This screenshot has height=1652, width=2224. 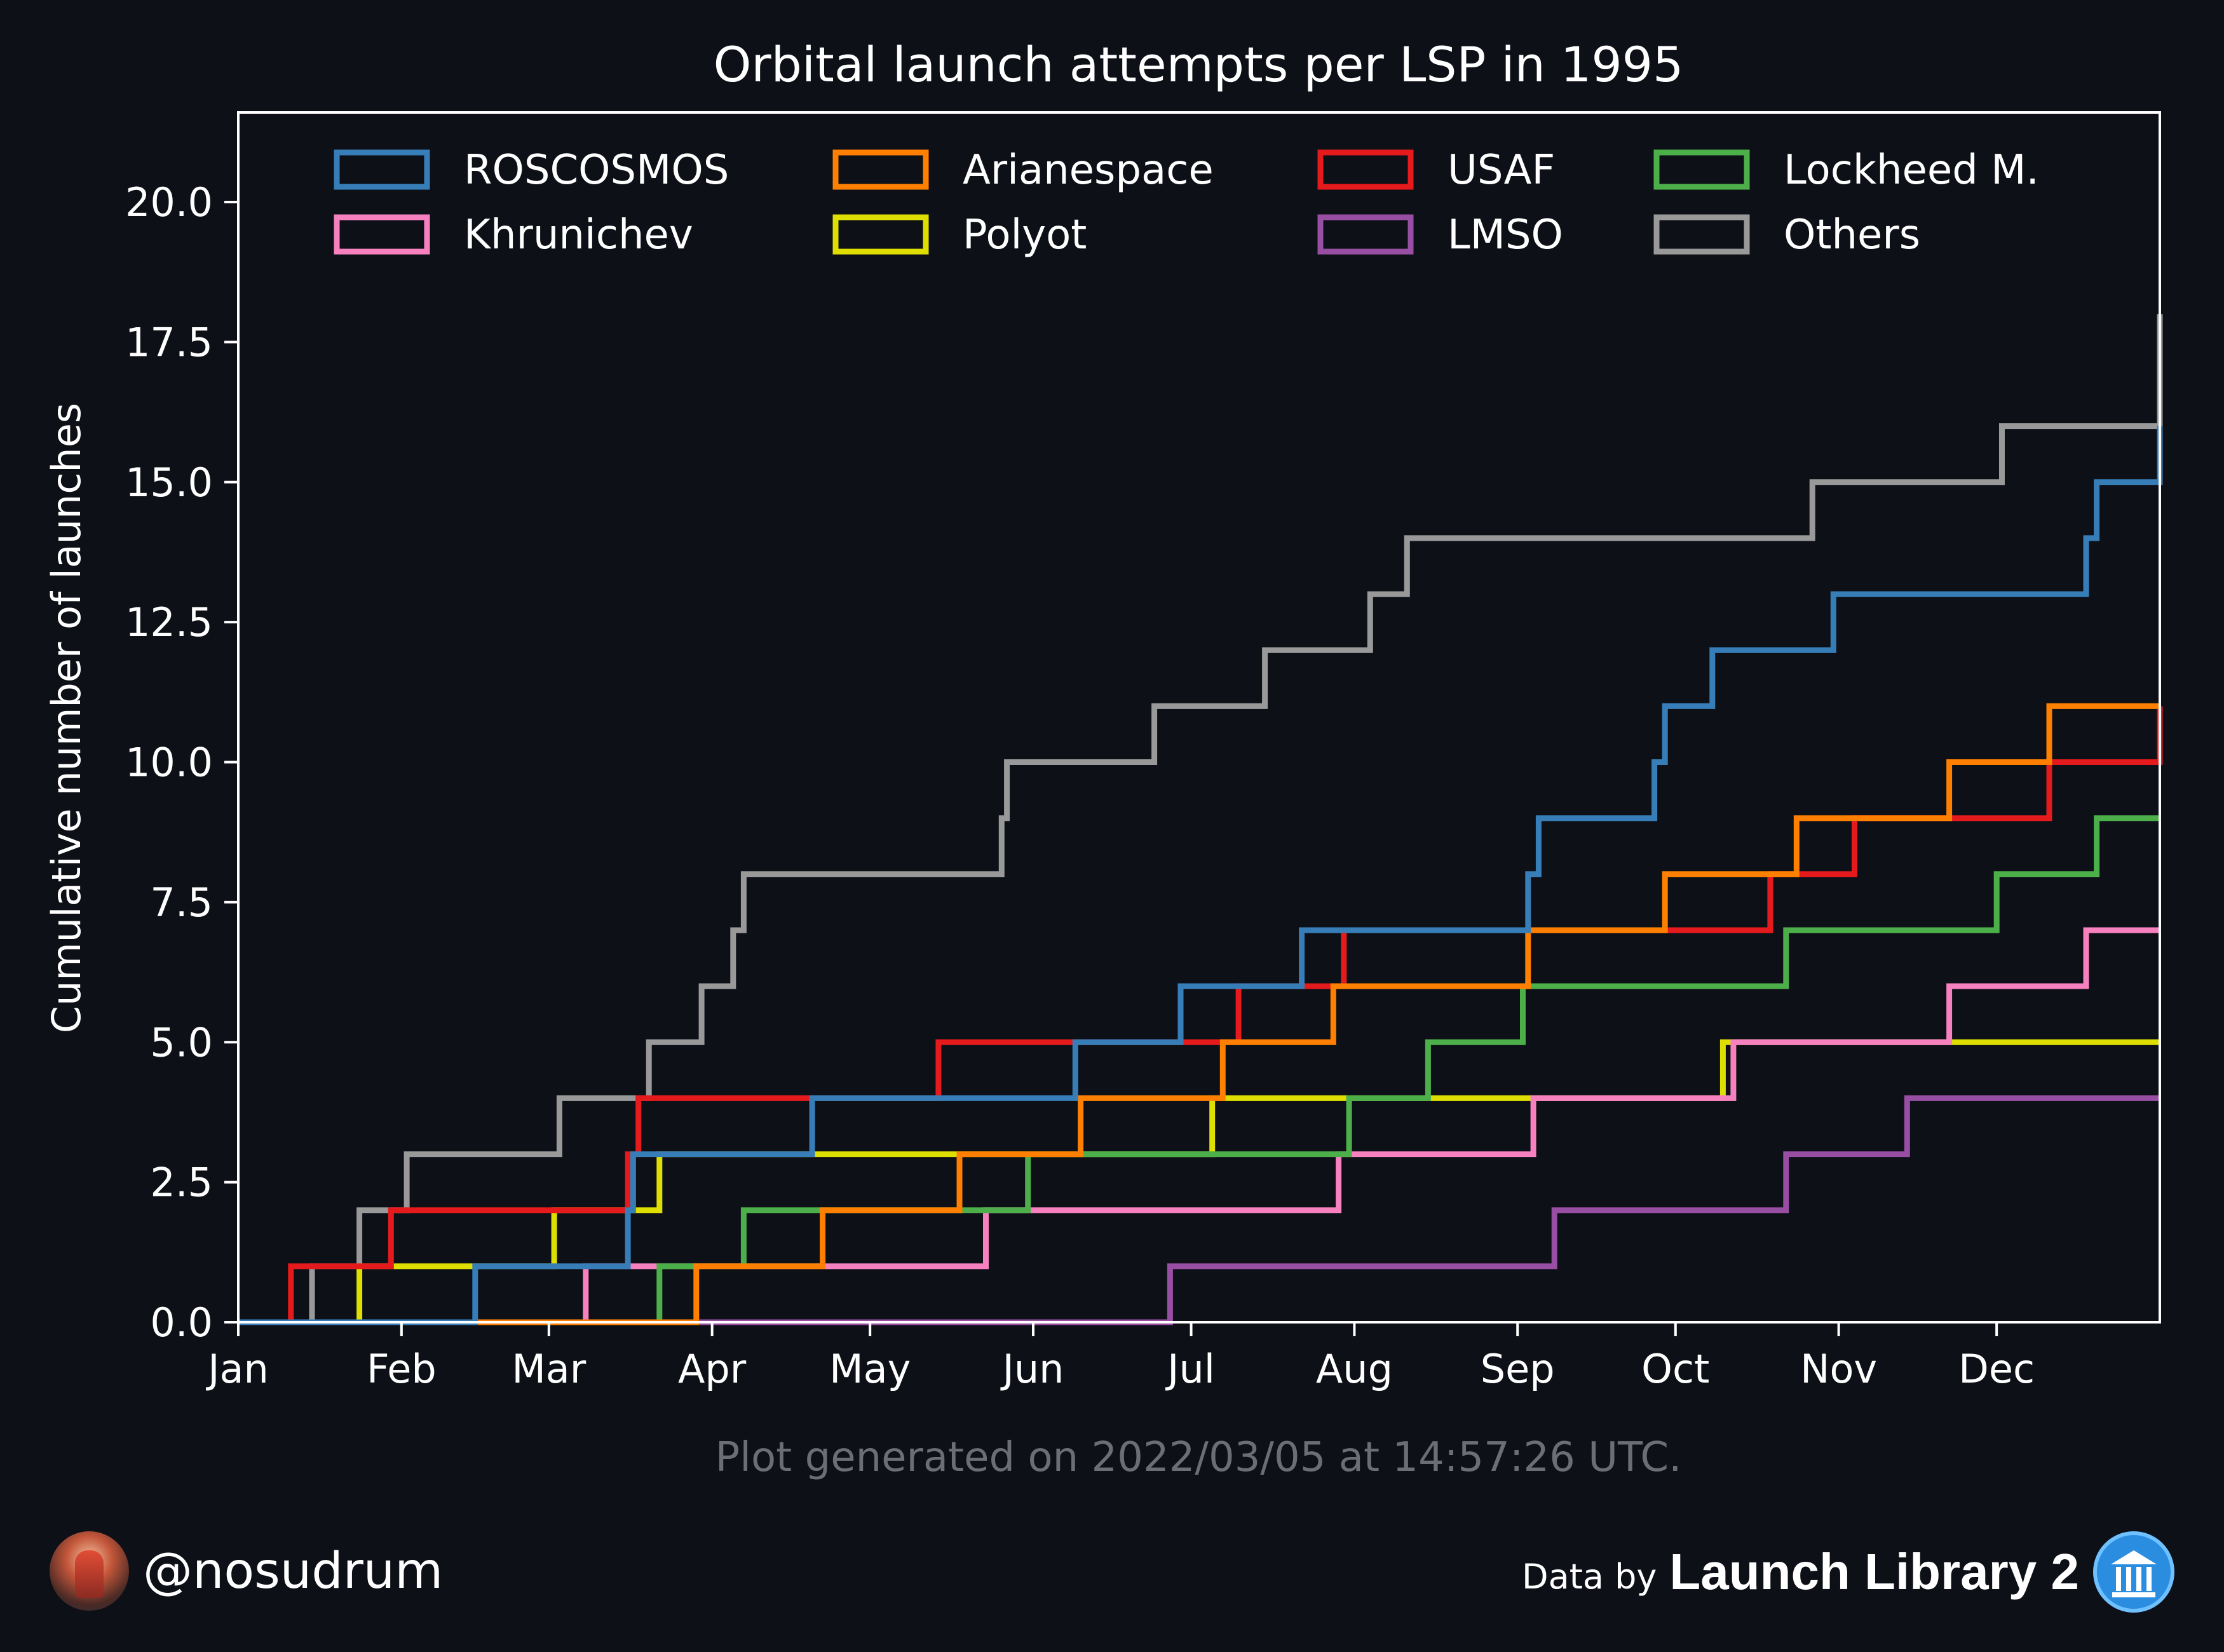 What do you see at coordinates (169, 482) in the screenshot?
I see `y-tick-label: 15.0` at bounding box center [169, 482].